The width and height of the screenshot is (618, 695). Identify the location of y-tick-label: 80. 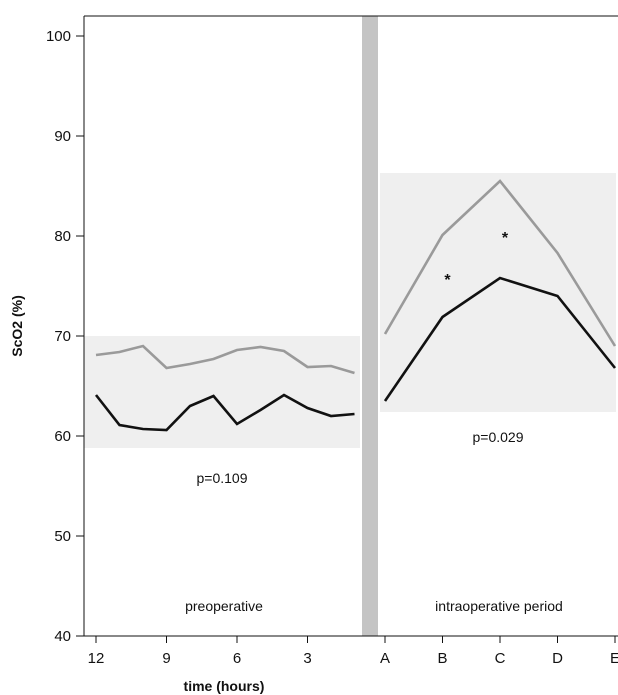
(62, 236).